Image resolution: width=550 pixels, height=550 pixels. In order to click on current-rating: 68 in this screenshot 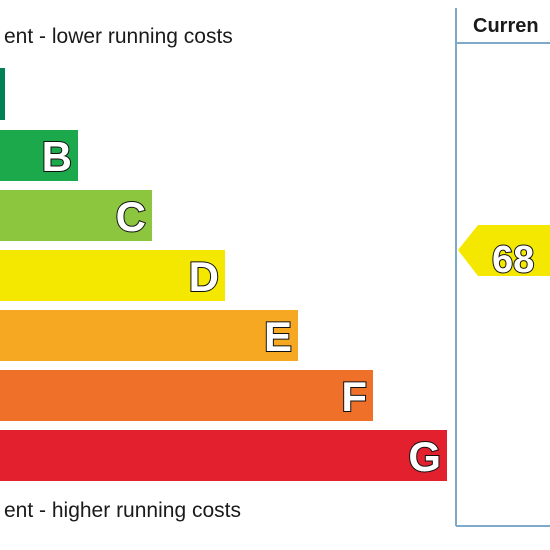, I will do `click(513, 260)`.